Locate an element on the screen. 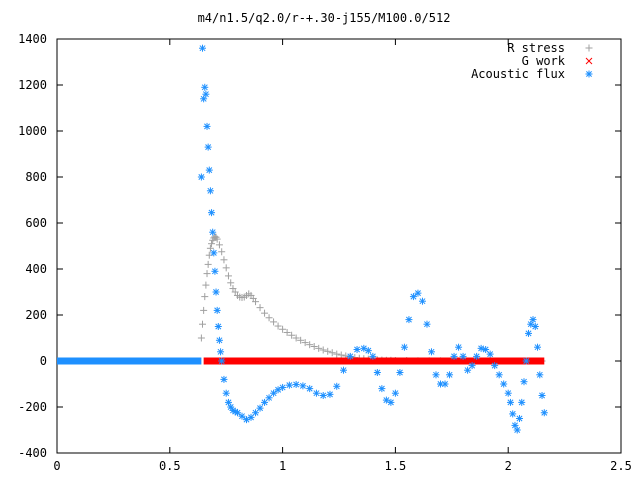  legend-label-acoustic-flux: Acoustic flux is located at coordinates (518, 74).